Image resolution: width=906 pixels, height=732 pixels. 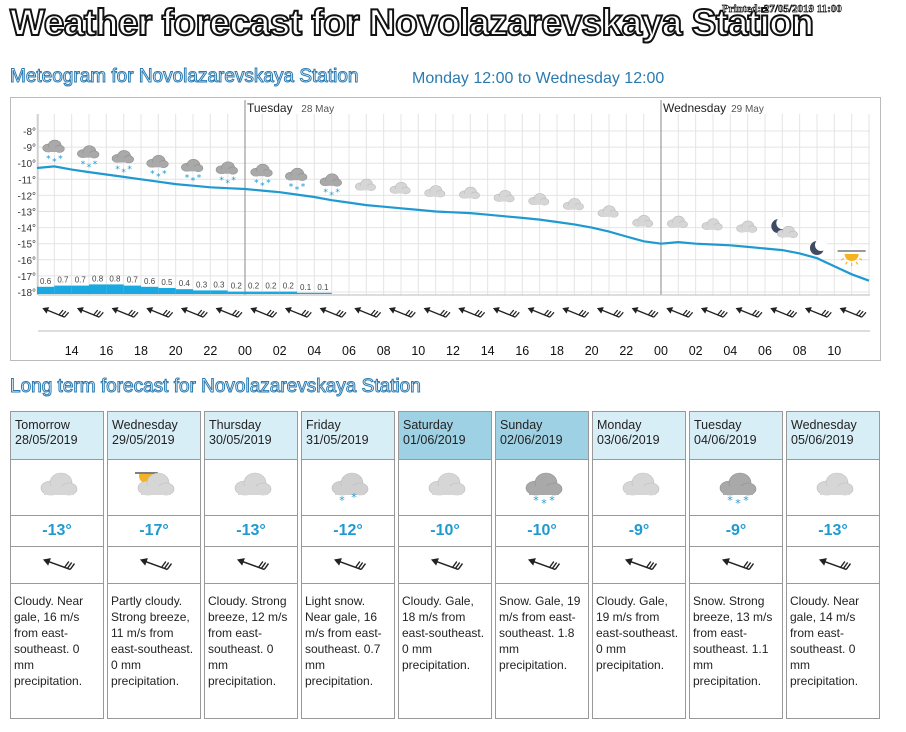 What do you see at coordinates (251, 531) in the screenshot?
I see `day-temperature: -13°` at bounding box center [251, 531].